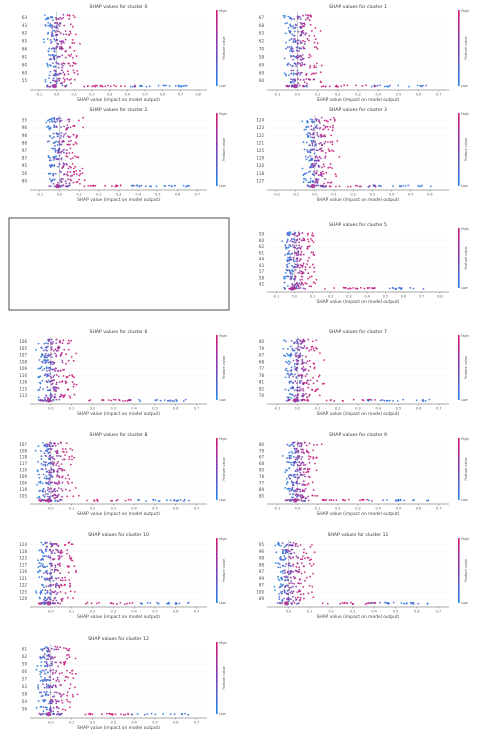 The width and height of the screenshot is (480, 741). I want to click on feature-label: 81, so click(262, 382).